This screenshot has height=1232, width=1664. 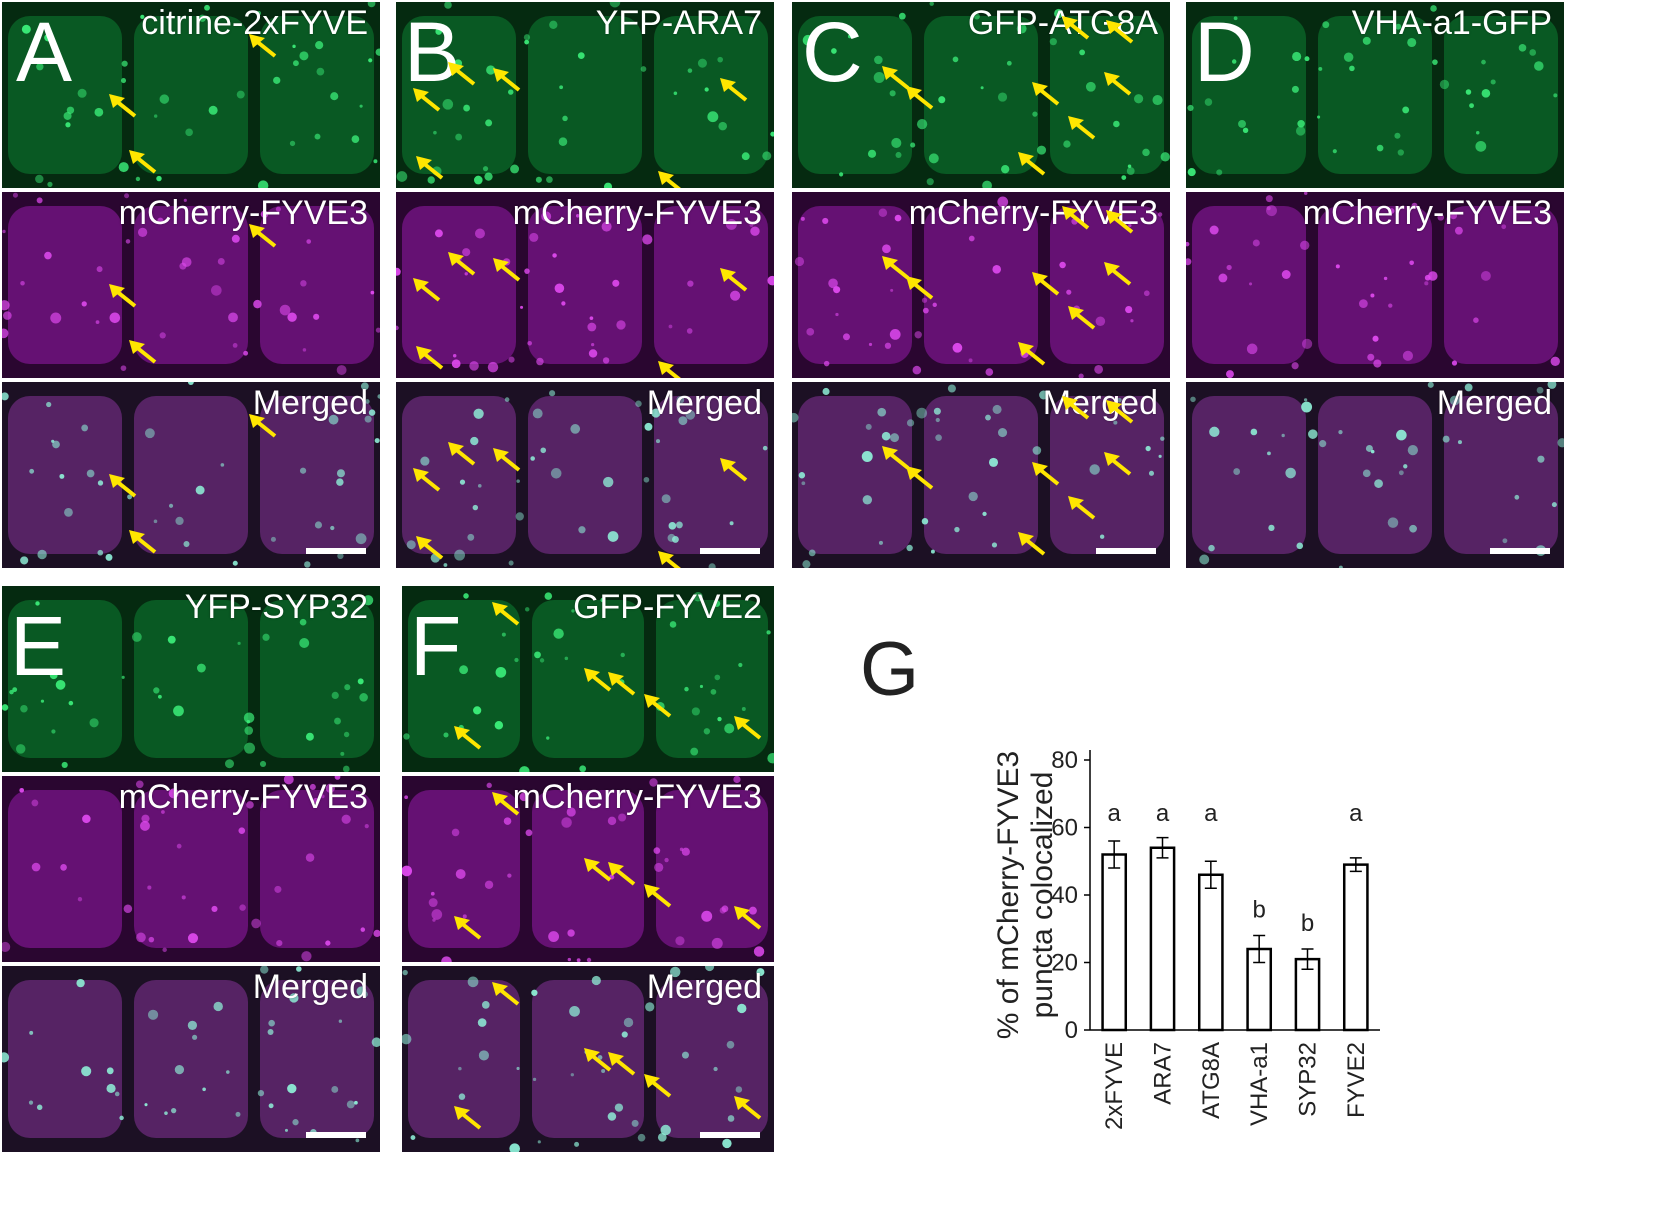 I want to click on channel-label: YFP-SYP32, so click(x=276, y=607).